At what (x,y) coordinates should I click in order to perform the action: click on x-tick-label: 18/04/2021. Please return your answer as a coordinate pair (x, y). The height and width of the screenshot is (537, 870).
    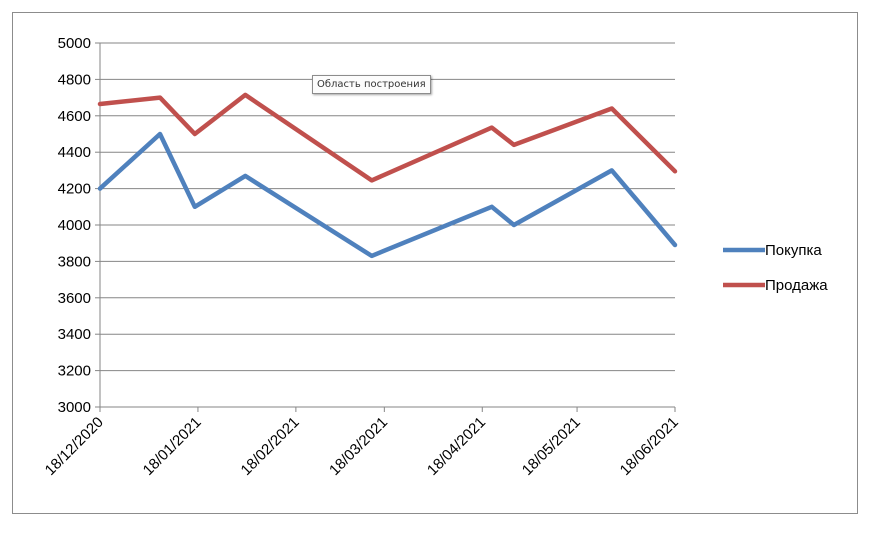
    Looking at the image, I should click on (456, 446).